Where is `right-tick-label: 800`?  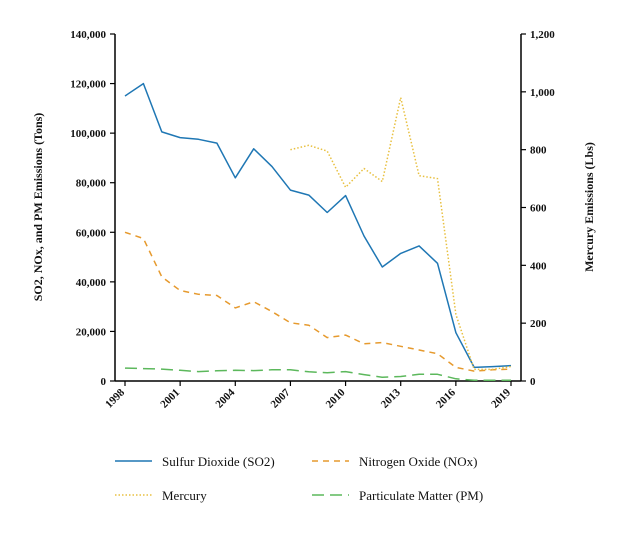
right-tick-label: 800 is located at coordinates (538, 151).